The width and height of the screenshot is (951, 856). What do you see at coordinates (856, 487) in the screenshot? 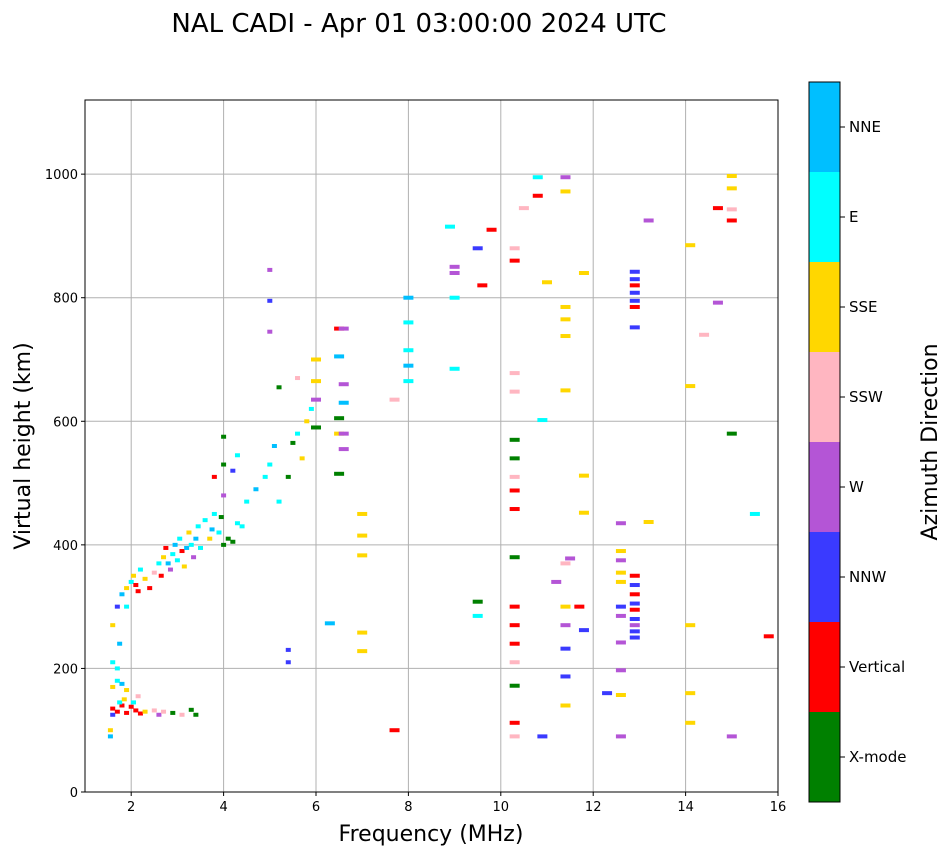
I see `colorbar-tick-label: W` at bounding box center [856, 487].